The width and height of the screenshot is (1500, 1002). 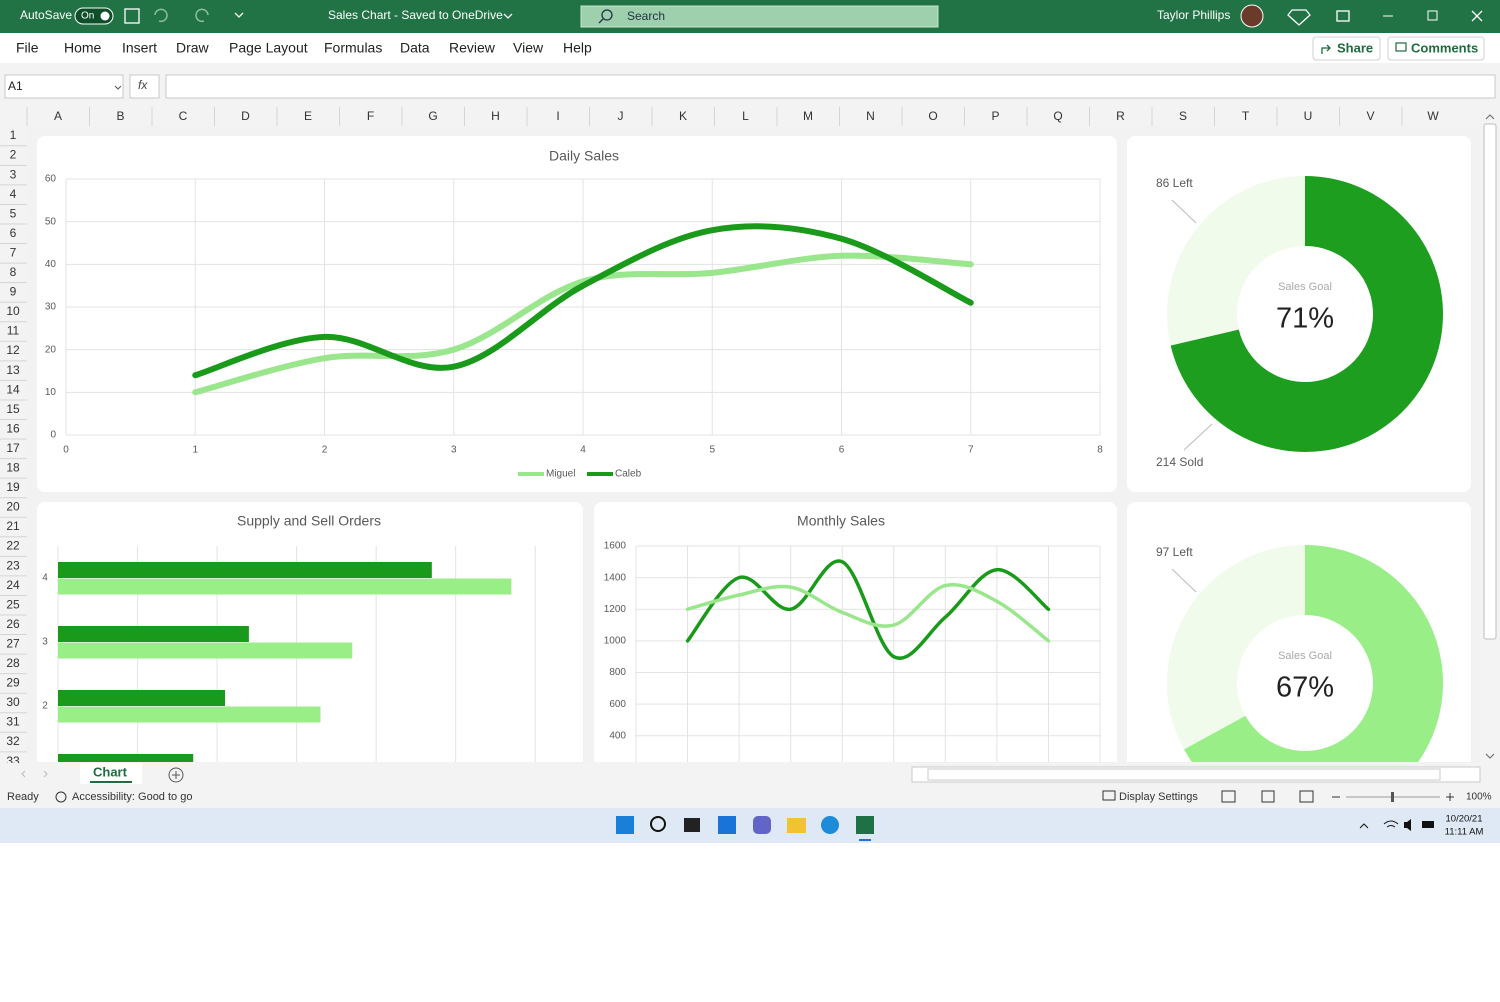 I want to click on scroll-arrows, so click(x=1490, y=436).